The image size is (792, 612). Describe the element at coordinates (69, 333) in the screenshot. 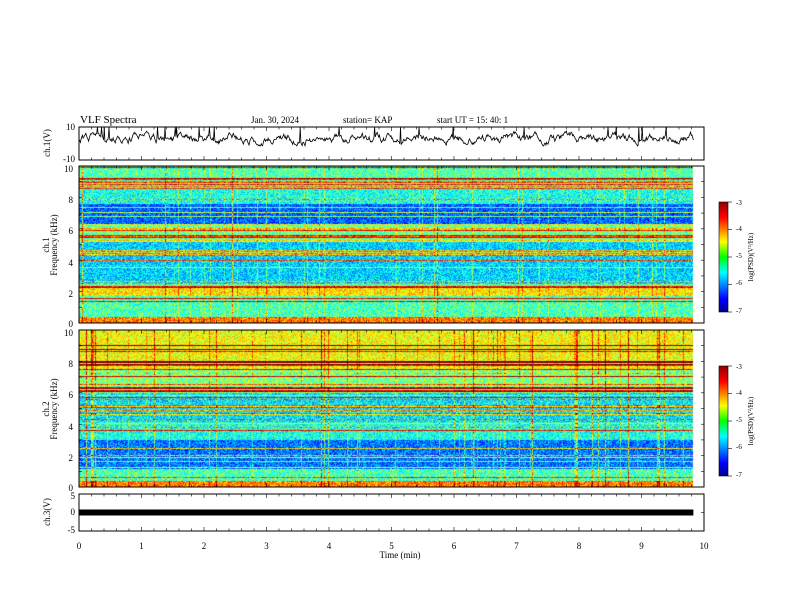

I see `ch2-freq-tick-10: 10` at that location.